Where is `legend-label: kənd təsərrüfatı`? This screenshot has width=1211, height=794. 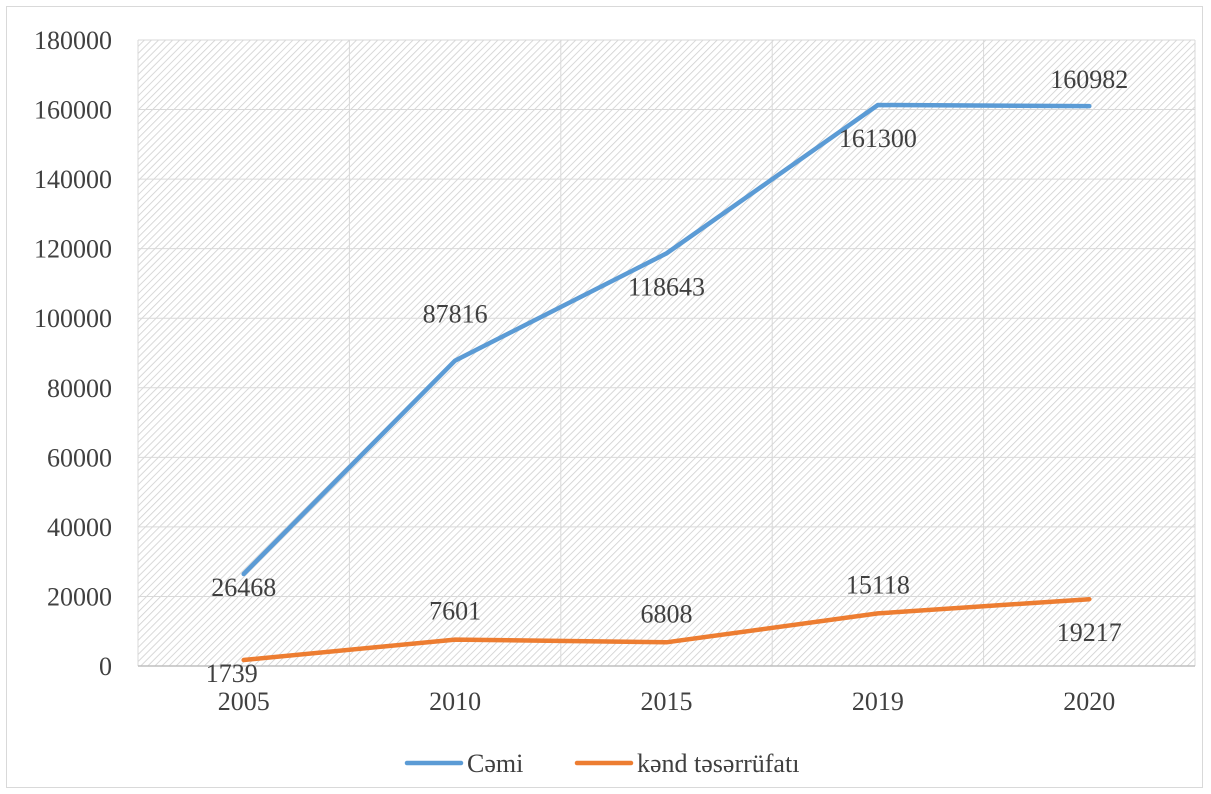
legend-label: kənd təsərrüfatı is located at coordinates (718, 763).